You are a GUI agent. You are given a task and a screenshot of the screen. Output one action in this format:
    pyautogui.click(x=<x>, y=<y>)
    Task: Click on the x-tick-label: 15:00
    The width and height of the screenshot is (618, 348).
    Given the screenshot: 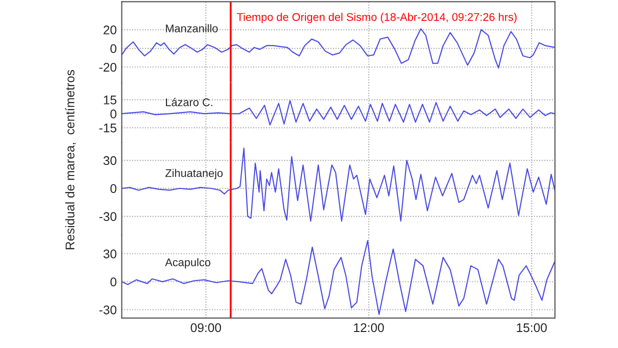 What is the action you would take?
    pyautogui.click(x=531, y=327)
    